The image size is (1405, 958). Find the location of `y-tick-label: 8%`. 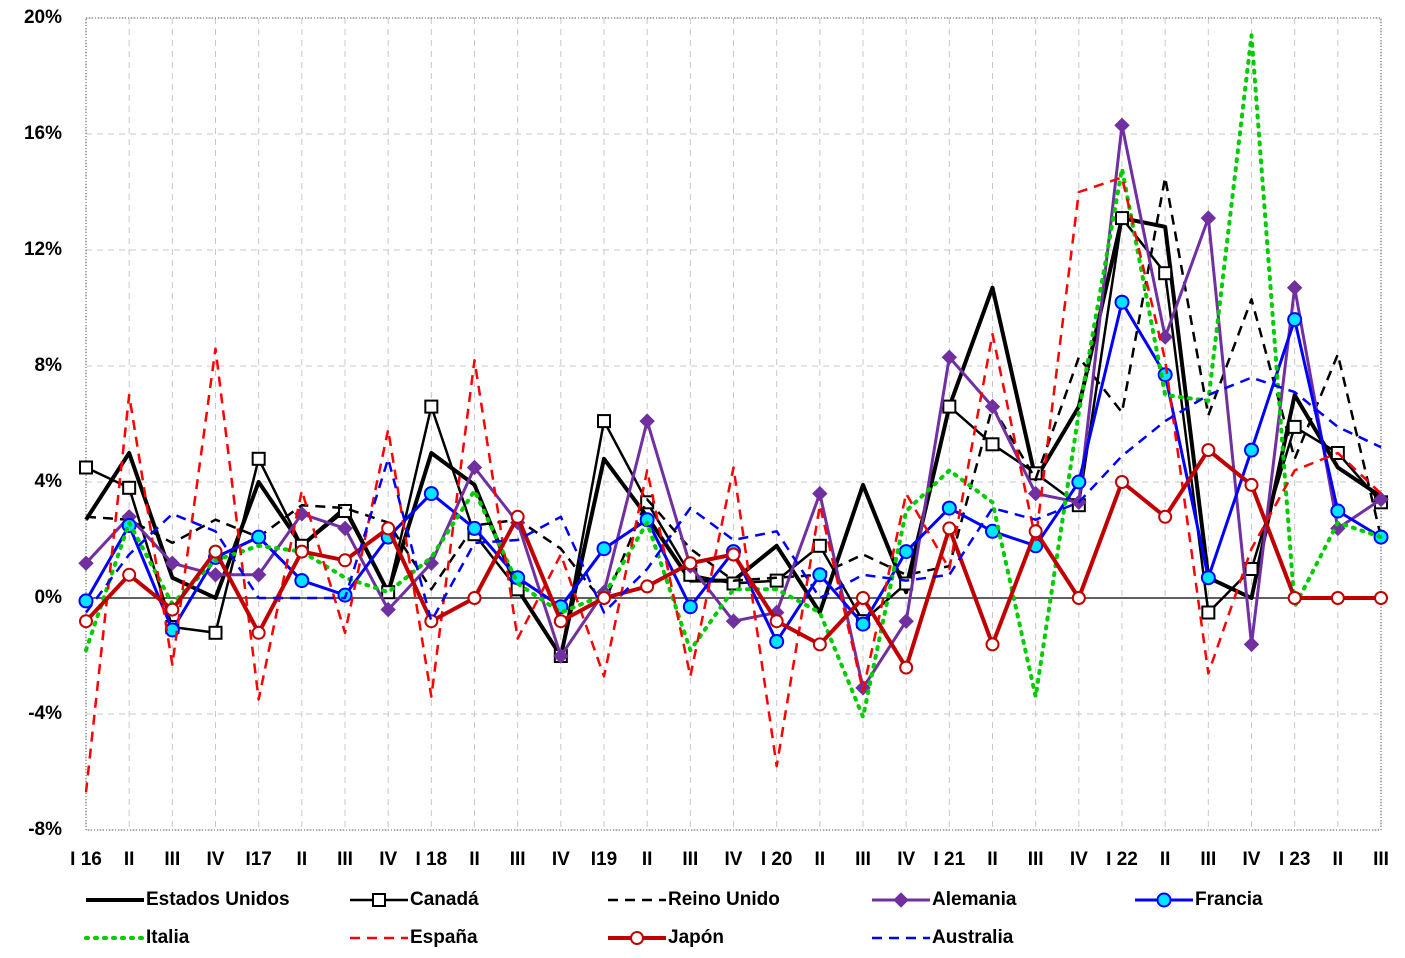

y-tick-label: 8% is located at coordinates (49, 365).